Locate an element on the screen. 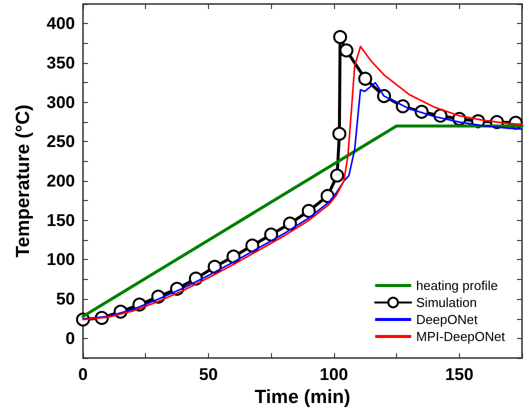 The width and height of the screenshot is (524, 412). y-tick-label: 400 is located at coordinates (60, 24).